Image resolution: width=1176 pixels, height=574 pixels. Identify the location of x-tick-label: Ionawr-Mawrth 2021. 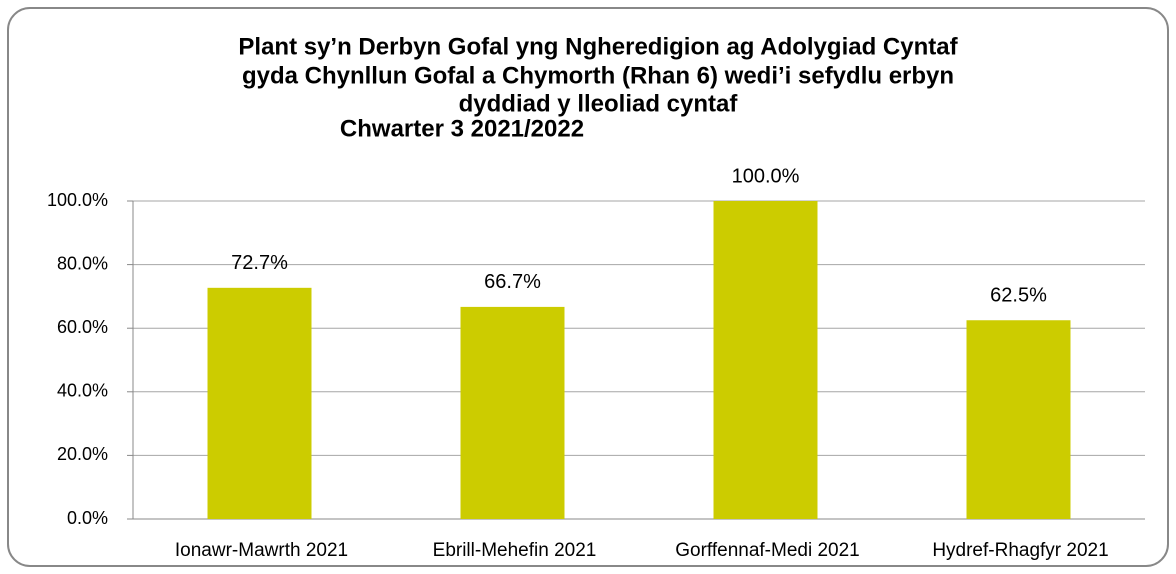
(261, 550).